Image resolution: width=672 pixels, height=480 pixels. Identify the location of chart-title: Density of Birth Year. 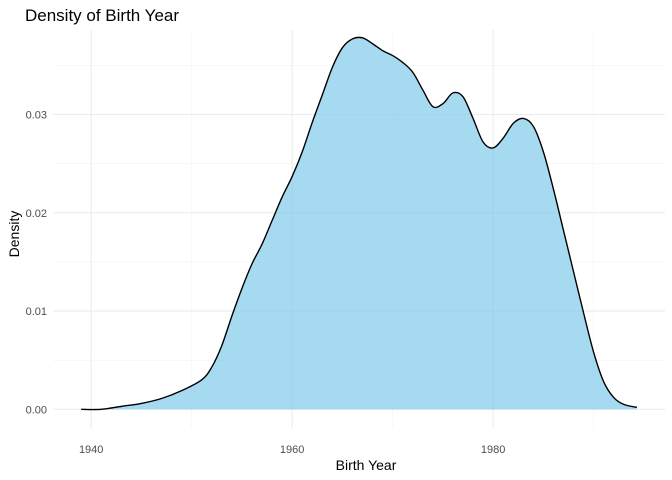
(102, 15).